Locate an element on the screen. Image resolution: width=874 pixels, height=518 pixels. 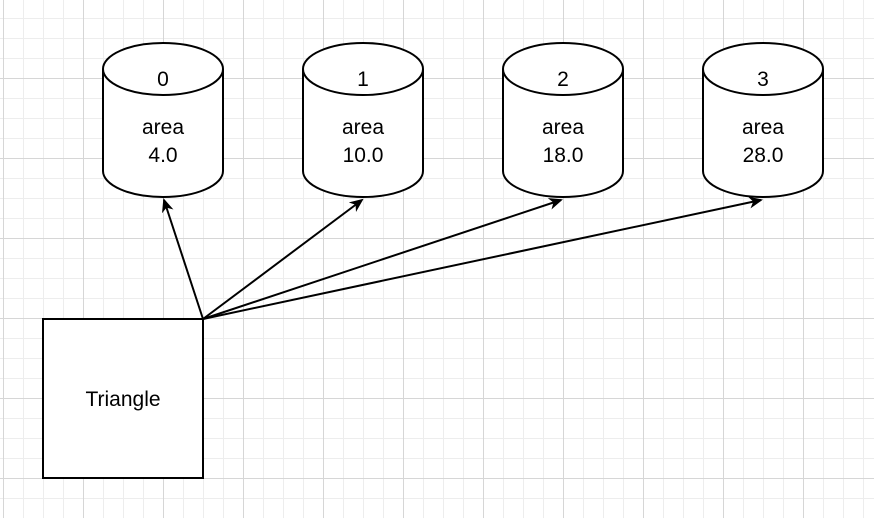
cylinder-0: 0 area 4.0 is located at coordinates (163, 120).